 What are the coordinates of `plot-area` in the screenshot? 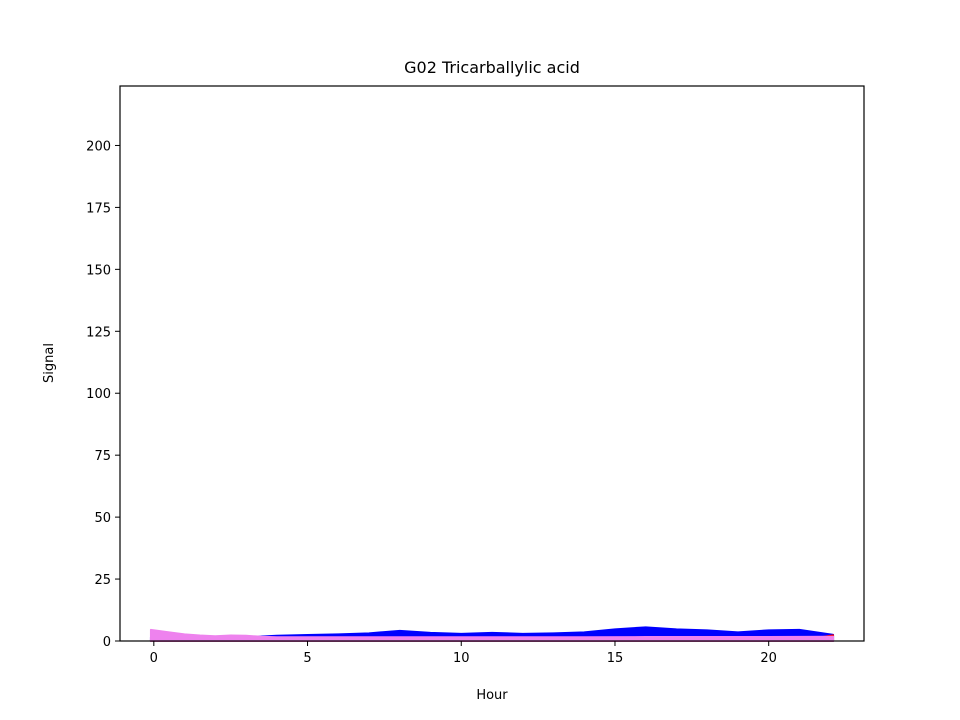 It's located at (492, 634).